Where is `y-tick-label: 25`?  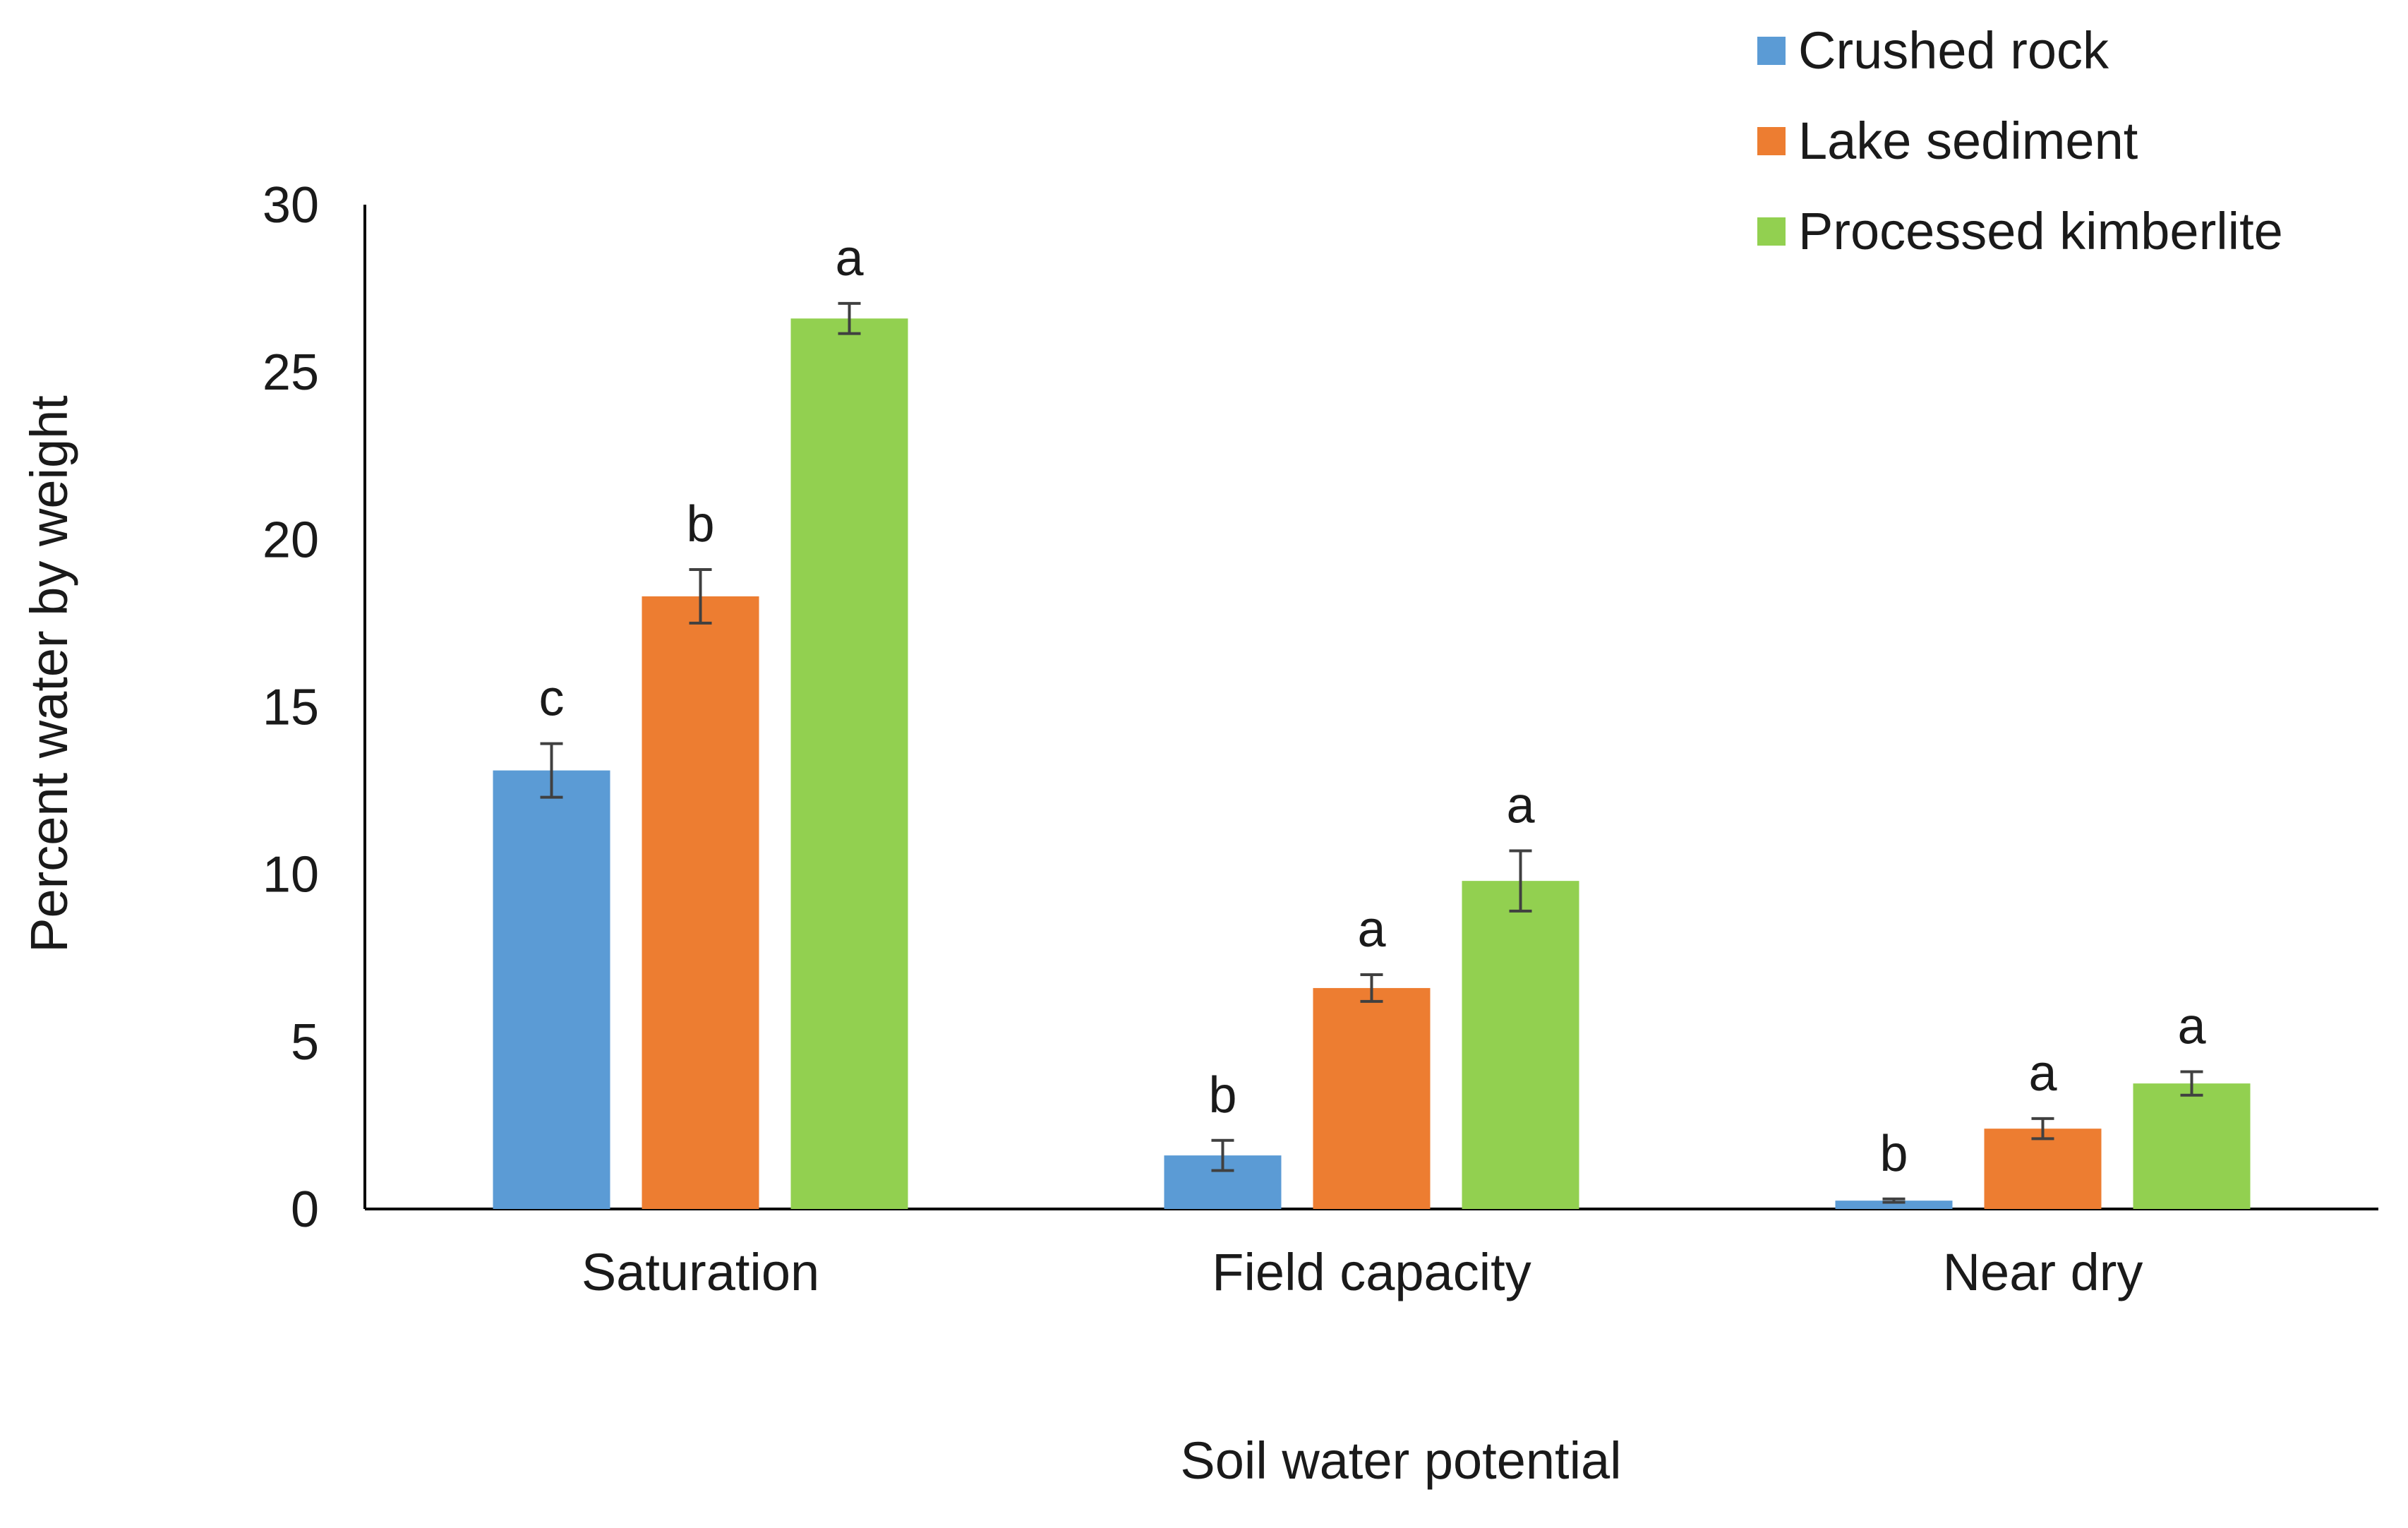
y-tick-label: 25 is located at coordinates (291, 372).